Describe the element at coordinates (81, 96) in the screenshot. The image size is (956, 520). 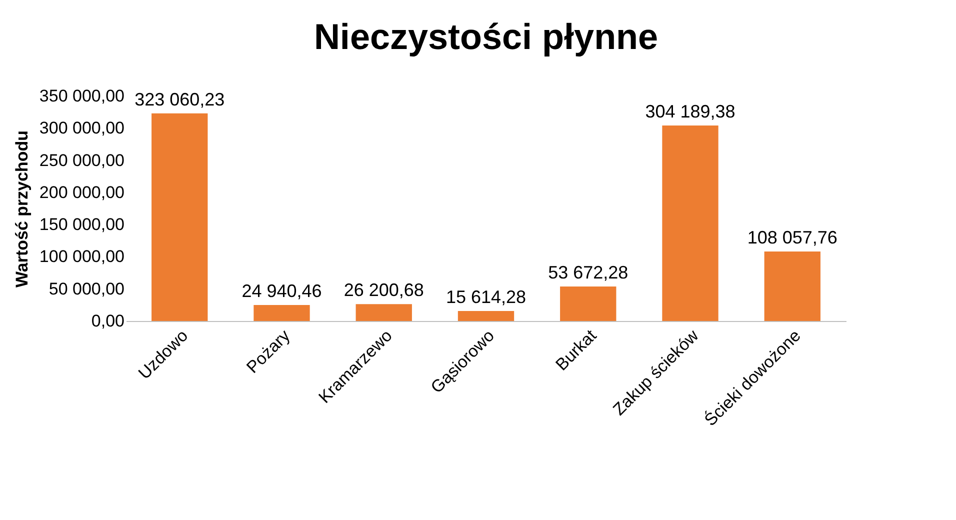
I see `y-tick-label: 350 000,00` at that location.